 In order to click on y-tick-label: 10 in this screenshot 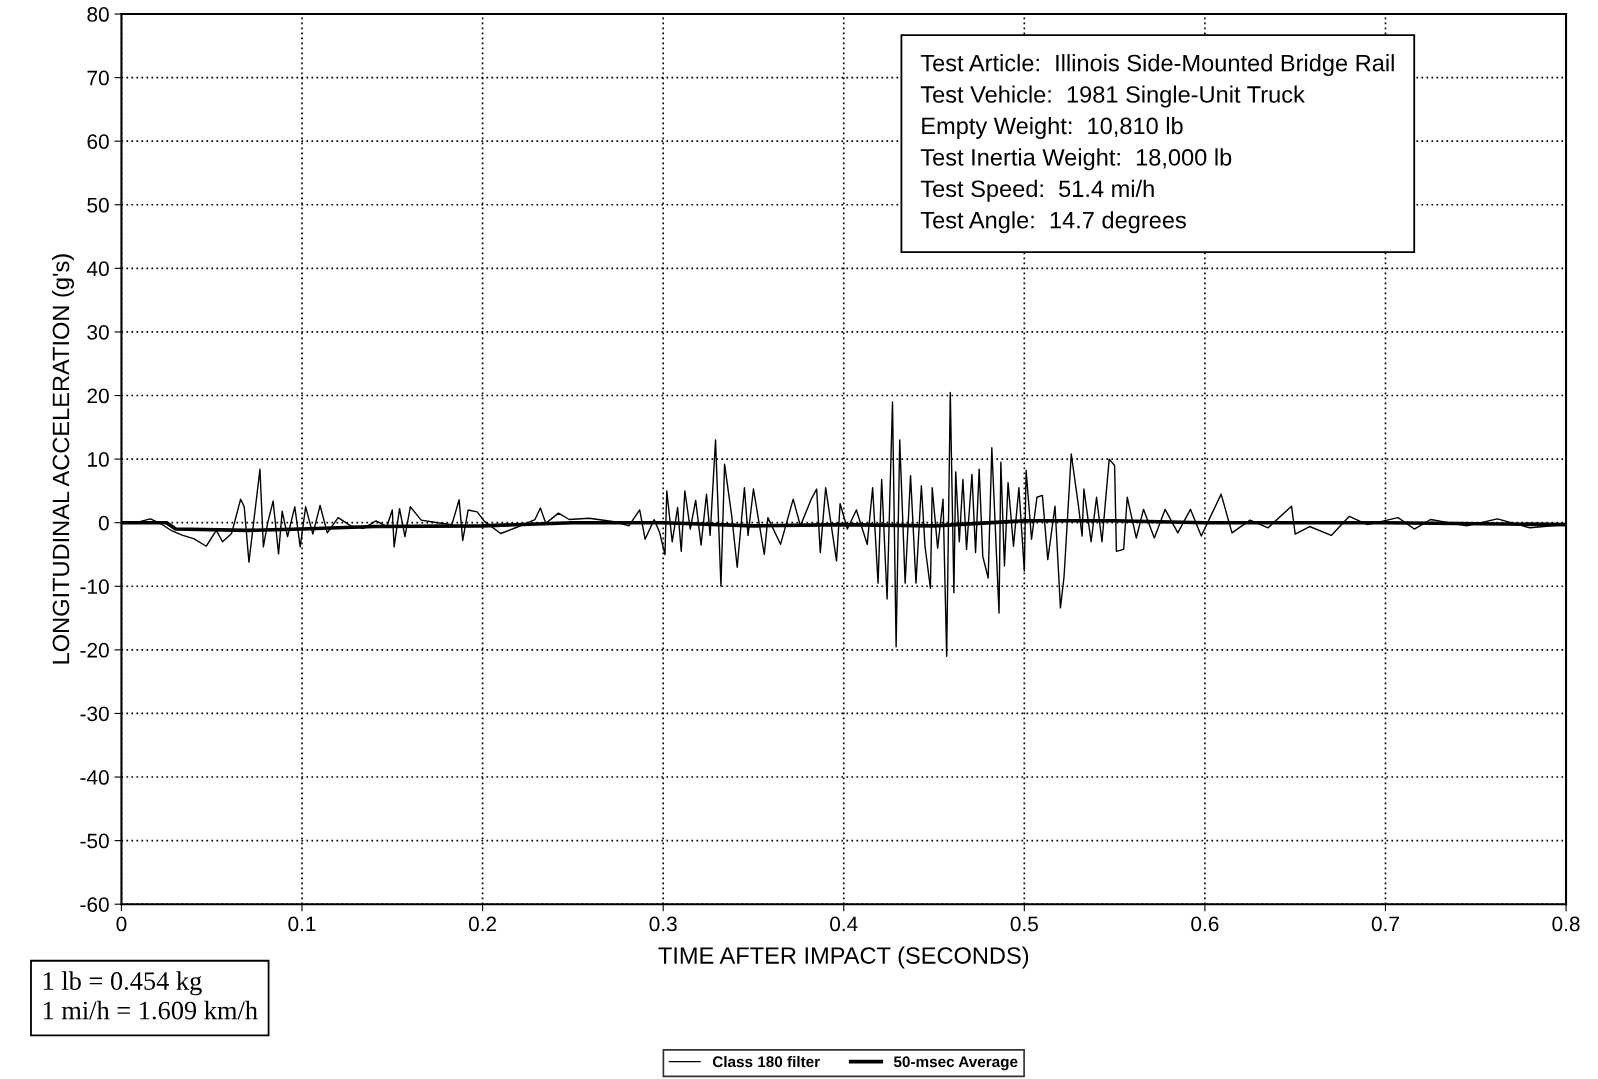, I will do `click(98, 459)`.